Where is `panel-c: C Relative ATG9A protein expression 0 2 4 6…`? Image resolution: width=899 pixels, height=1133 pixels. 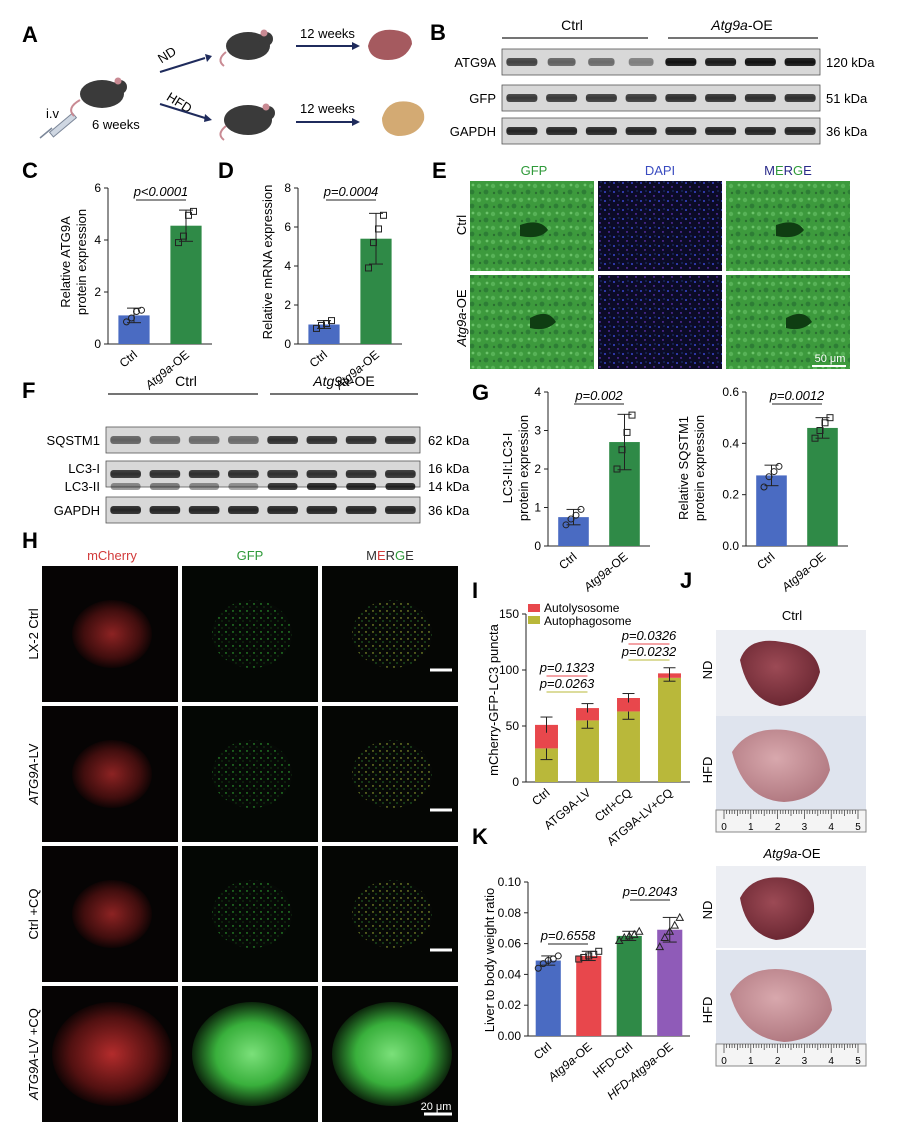 panel-c: C Relative ATG9A protein expression 0 2 4 6… is located at coordinates (117, 275).